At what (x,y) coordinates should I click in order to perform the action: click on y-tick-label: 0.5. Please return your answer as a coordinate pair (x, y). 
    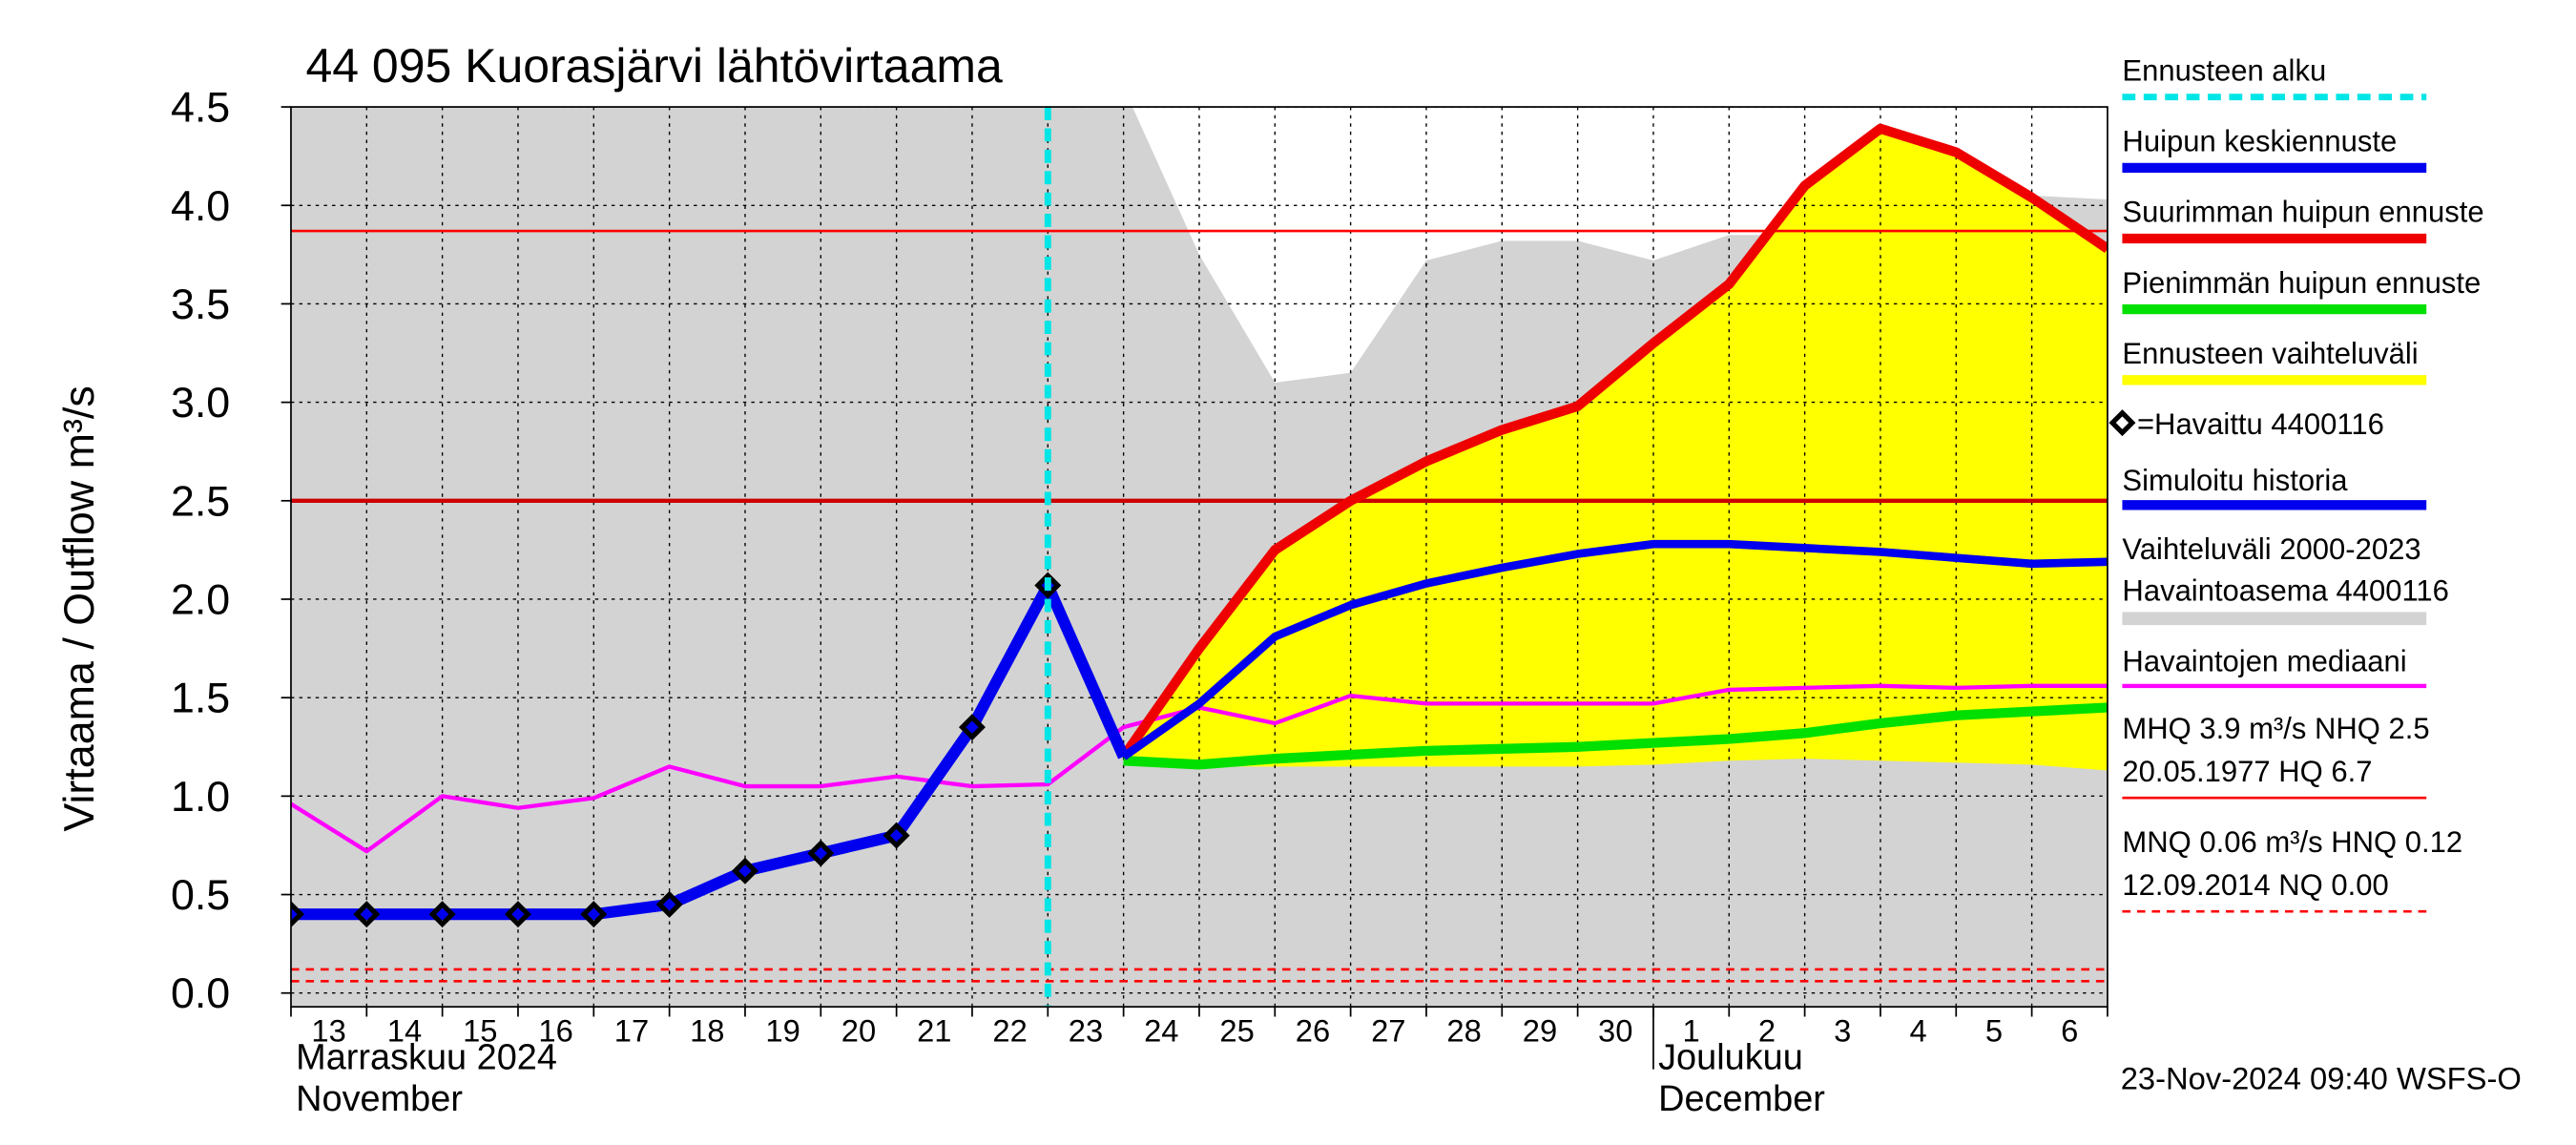
    Looking at the image, I should click on (200, 895).